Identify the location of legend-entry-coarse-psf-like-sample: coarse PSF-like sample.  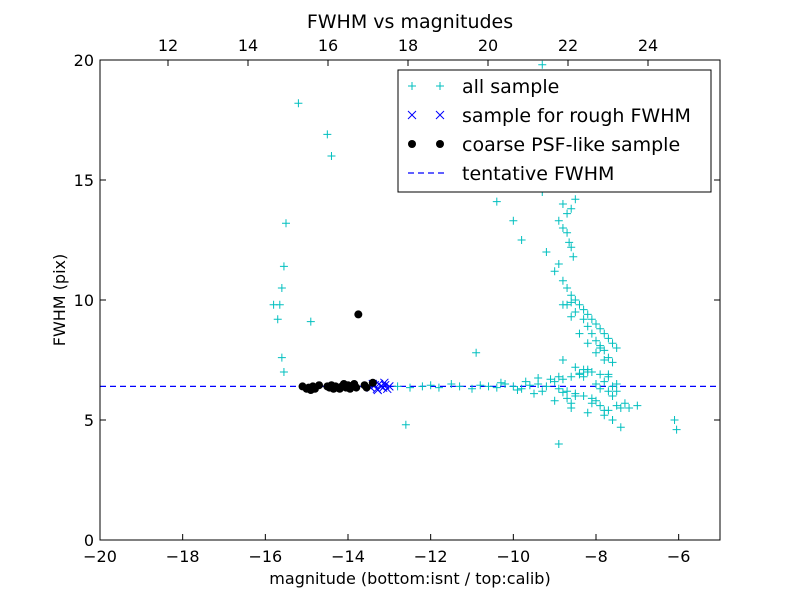
(544, 145).